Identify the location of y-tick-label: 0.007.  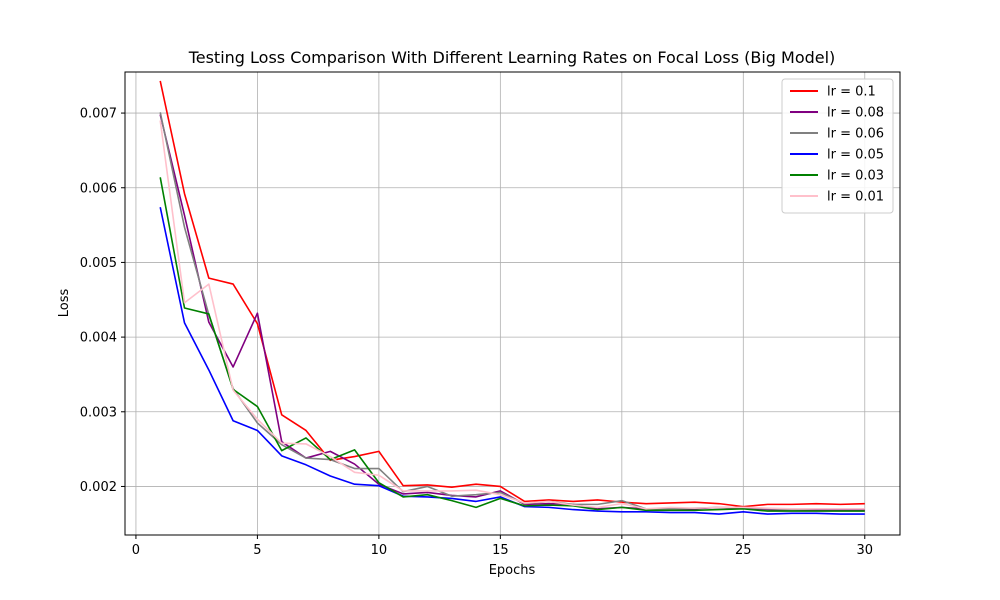
(98, 114).